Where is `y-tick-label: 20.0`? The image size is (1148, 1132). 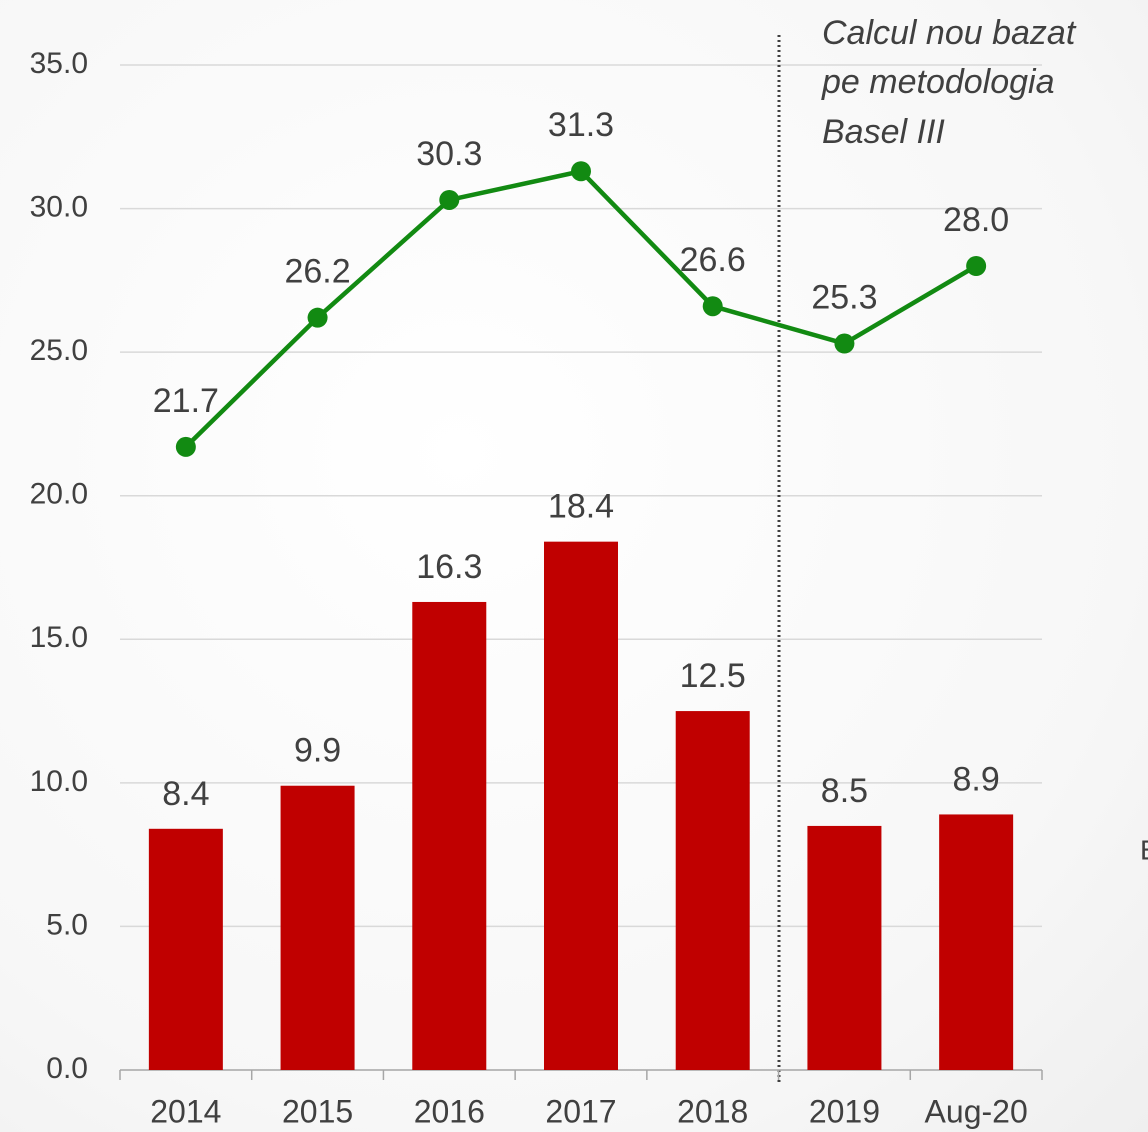 y-tick-label: 20.0 is located at coordinates (59, 494).